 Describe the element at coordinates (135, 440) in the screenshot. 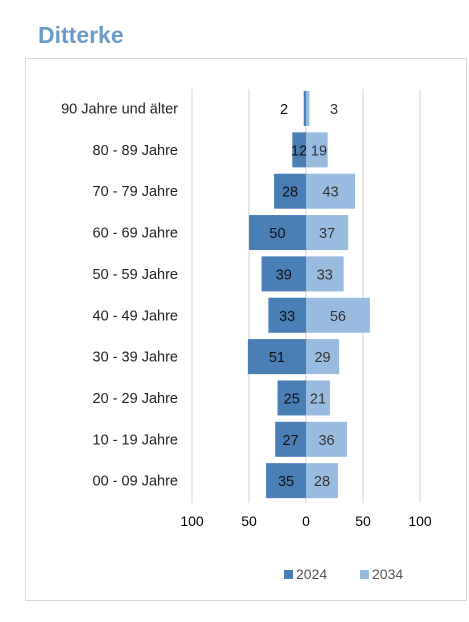

I see `category-label: 10 - 19 Jahre` at that location.